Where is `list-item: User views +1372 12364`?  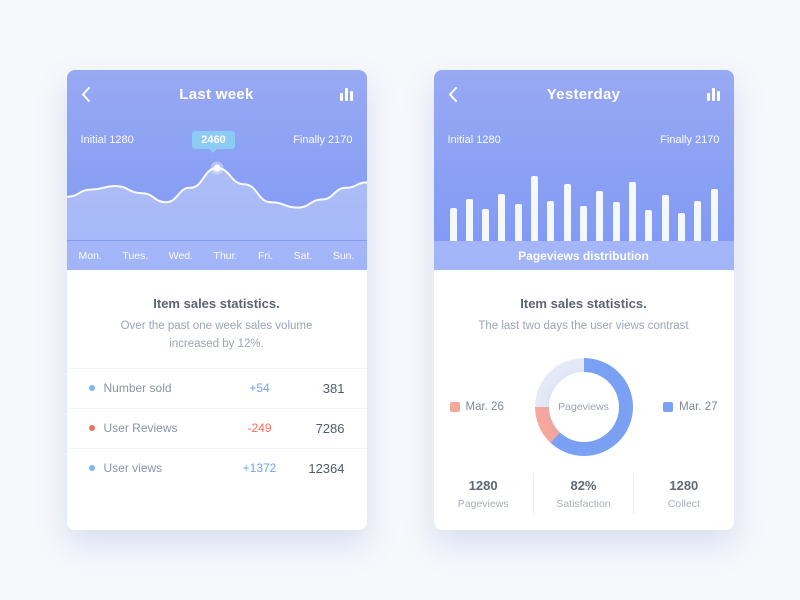
list-item: User views +1372 12364 is located at coordinates (216, 467).